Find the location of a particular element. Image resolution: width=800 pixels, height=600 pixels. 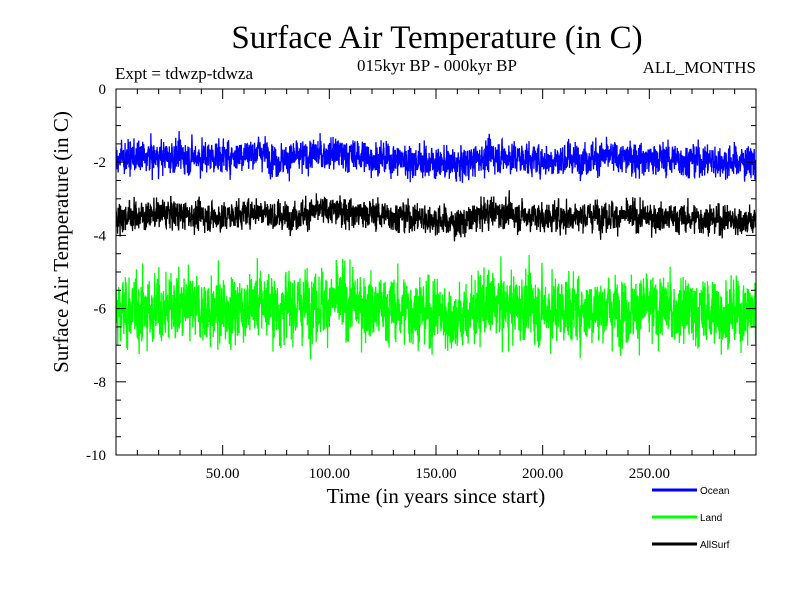

legend-label-allsurf: AllSurf is located at coordinates (715, 545).